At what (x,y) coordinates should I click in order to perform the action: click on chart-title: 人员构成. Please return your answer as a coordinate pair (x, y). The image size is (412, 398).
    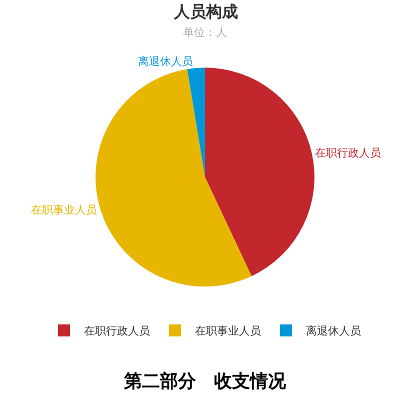
    Looking at the image, I should click on (205, 11).